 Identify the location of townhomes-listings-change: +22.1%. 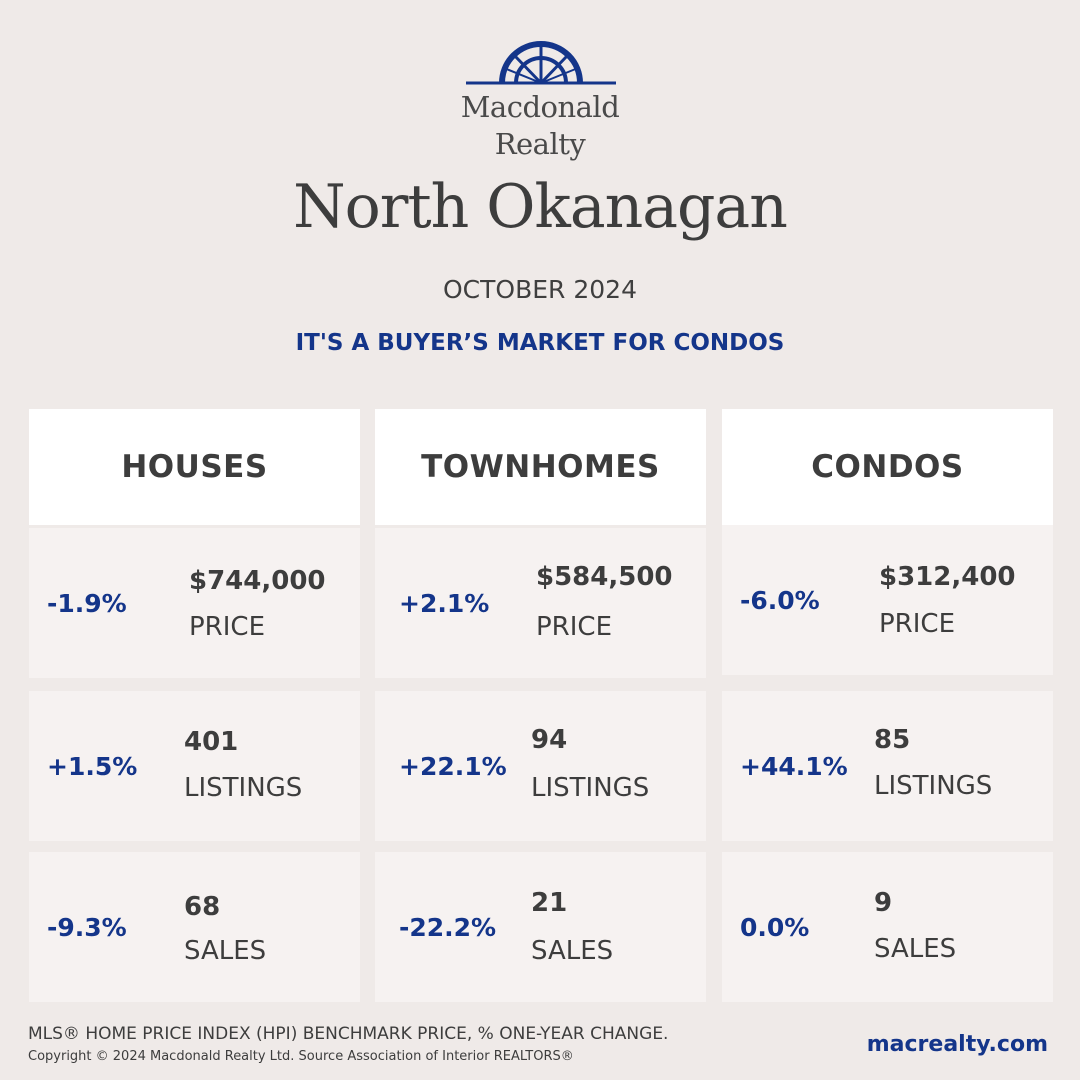
(453, 766).